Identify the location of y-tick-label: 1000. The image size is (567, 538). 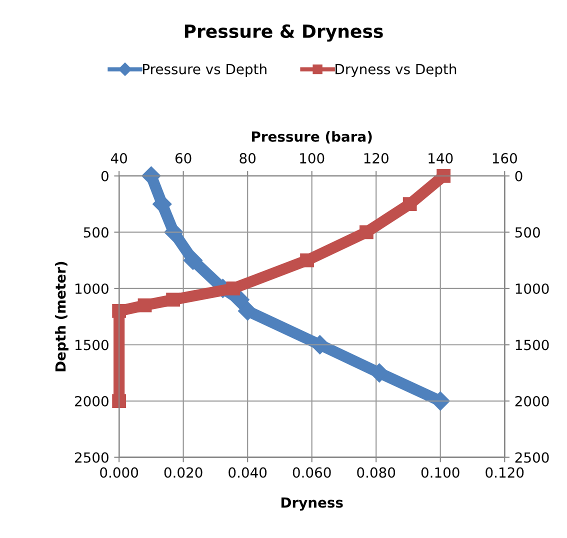
(92, 288).